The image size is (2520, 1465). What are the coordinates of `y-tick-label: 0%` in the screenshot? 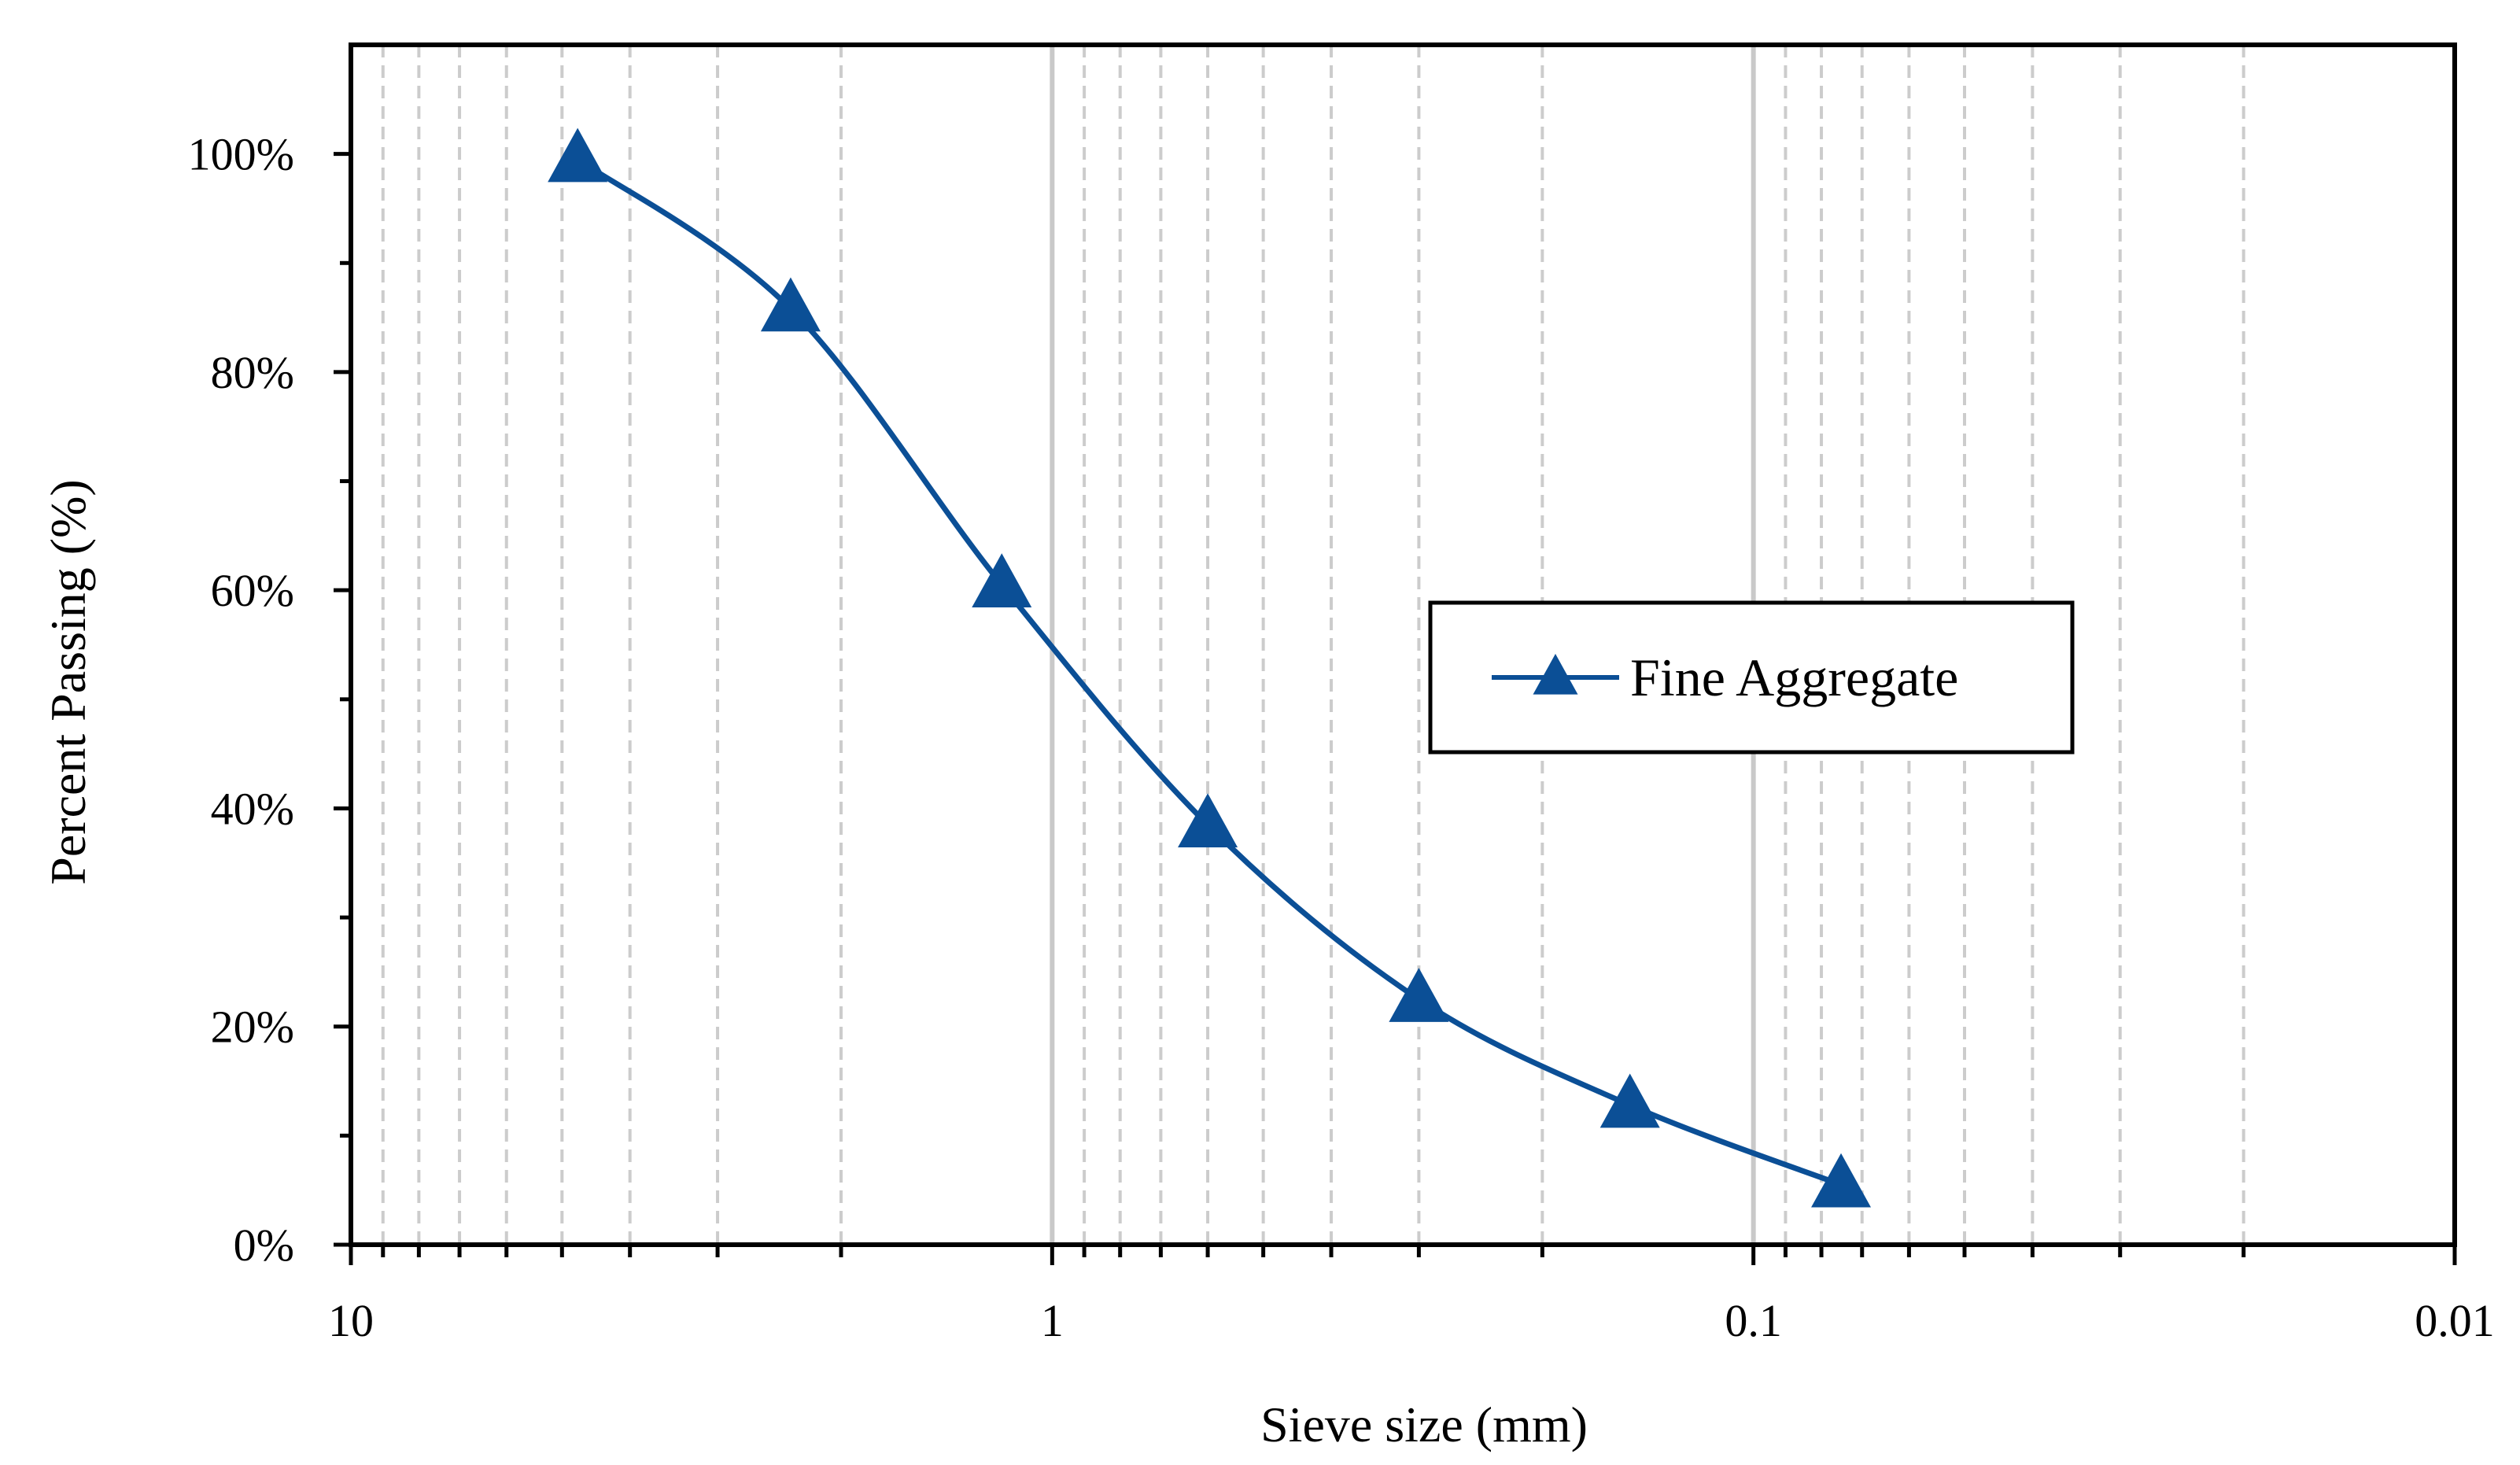 It's located at (264, 1245).